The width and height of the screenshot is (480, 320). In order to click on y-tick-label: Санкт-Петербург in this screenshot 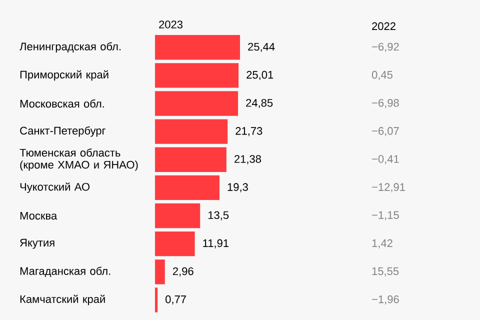, I will do `click(63, 131)`.